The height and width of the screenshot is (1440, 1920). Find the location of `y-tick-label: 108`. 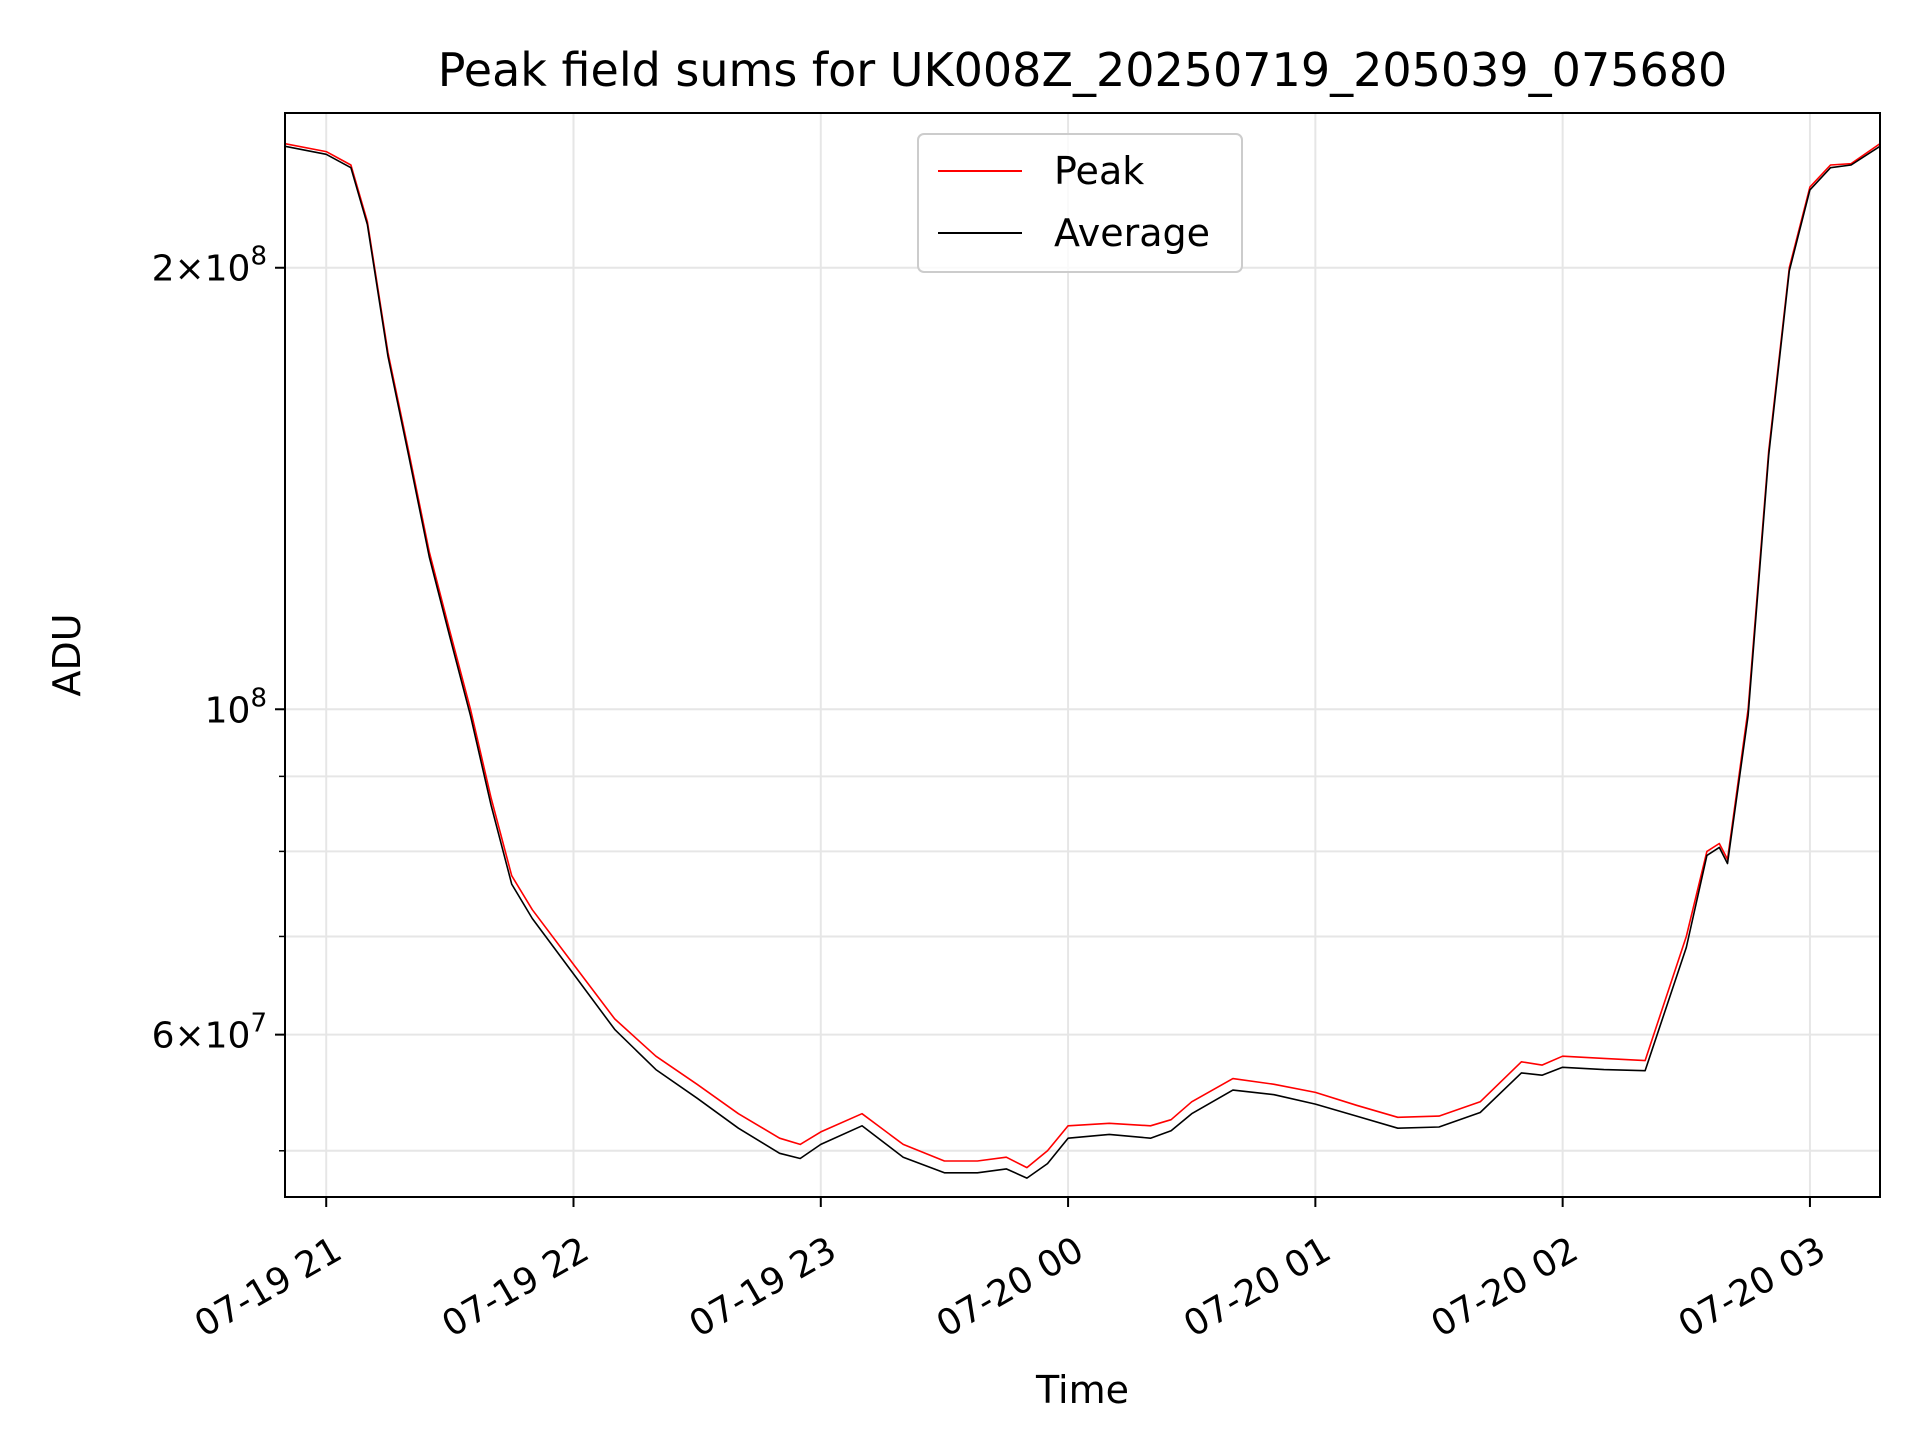

y-tick-label: 108 is located at coordinates (236, 707).